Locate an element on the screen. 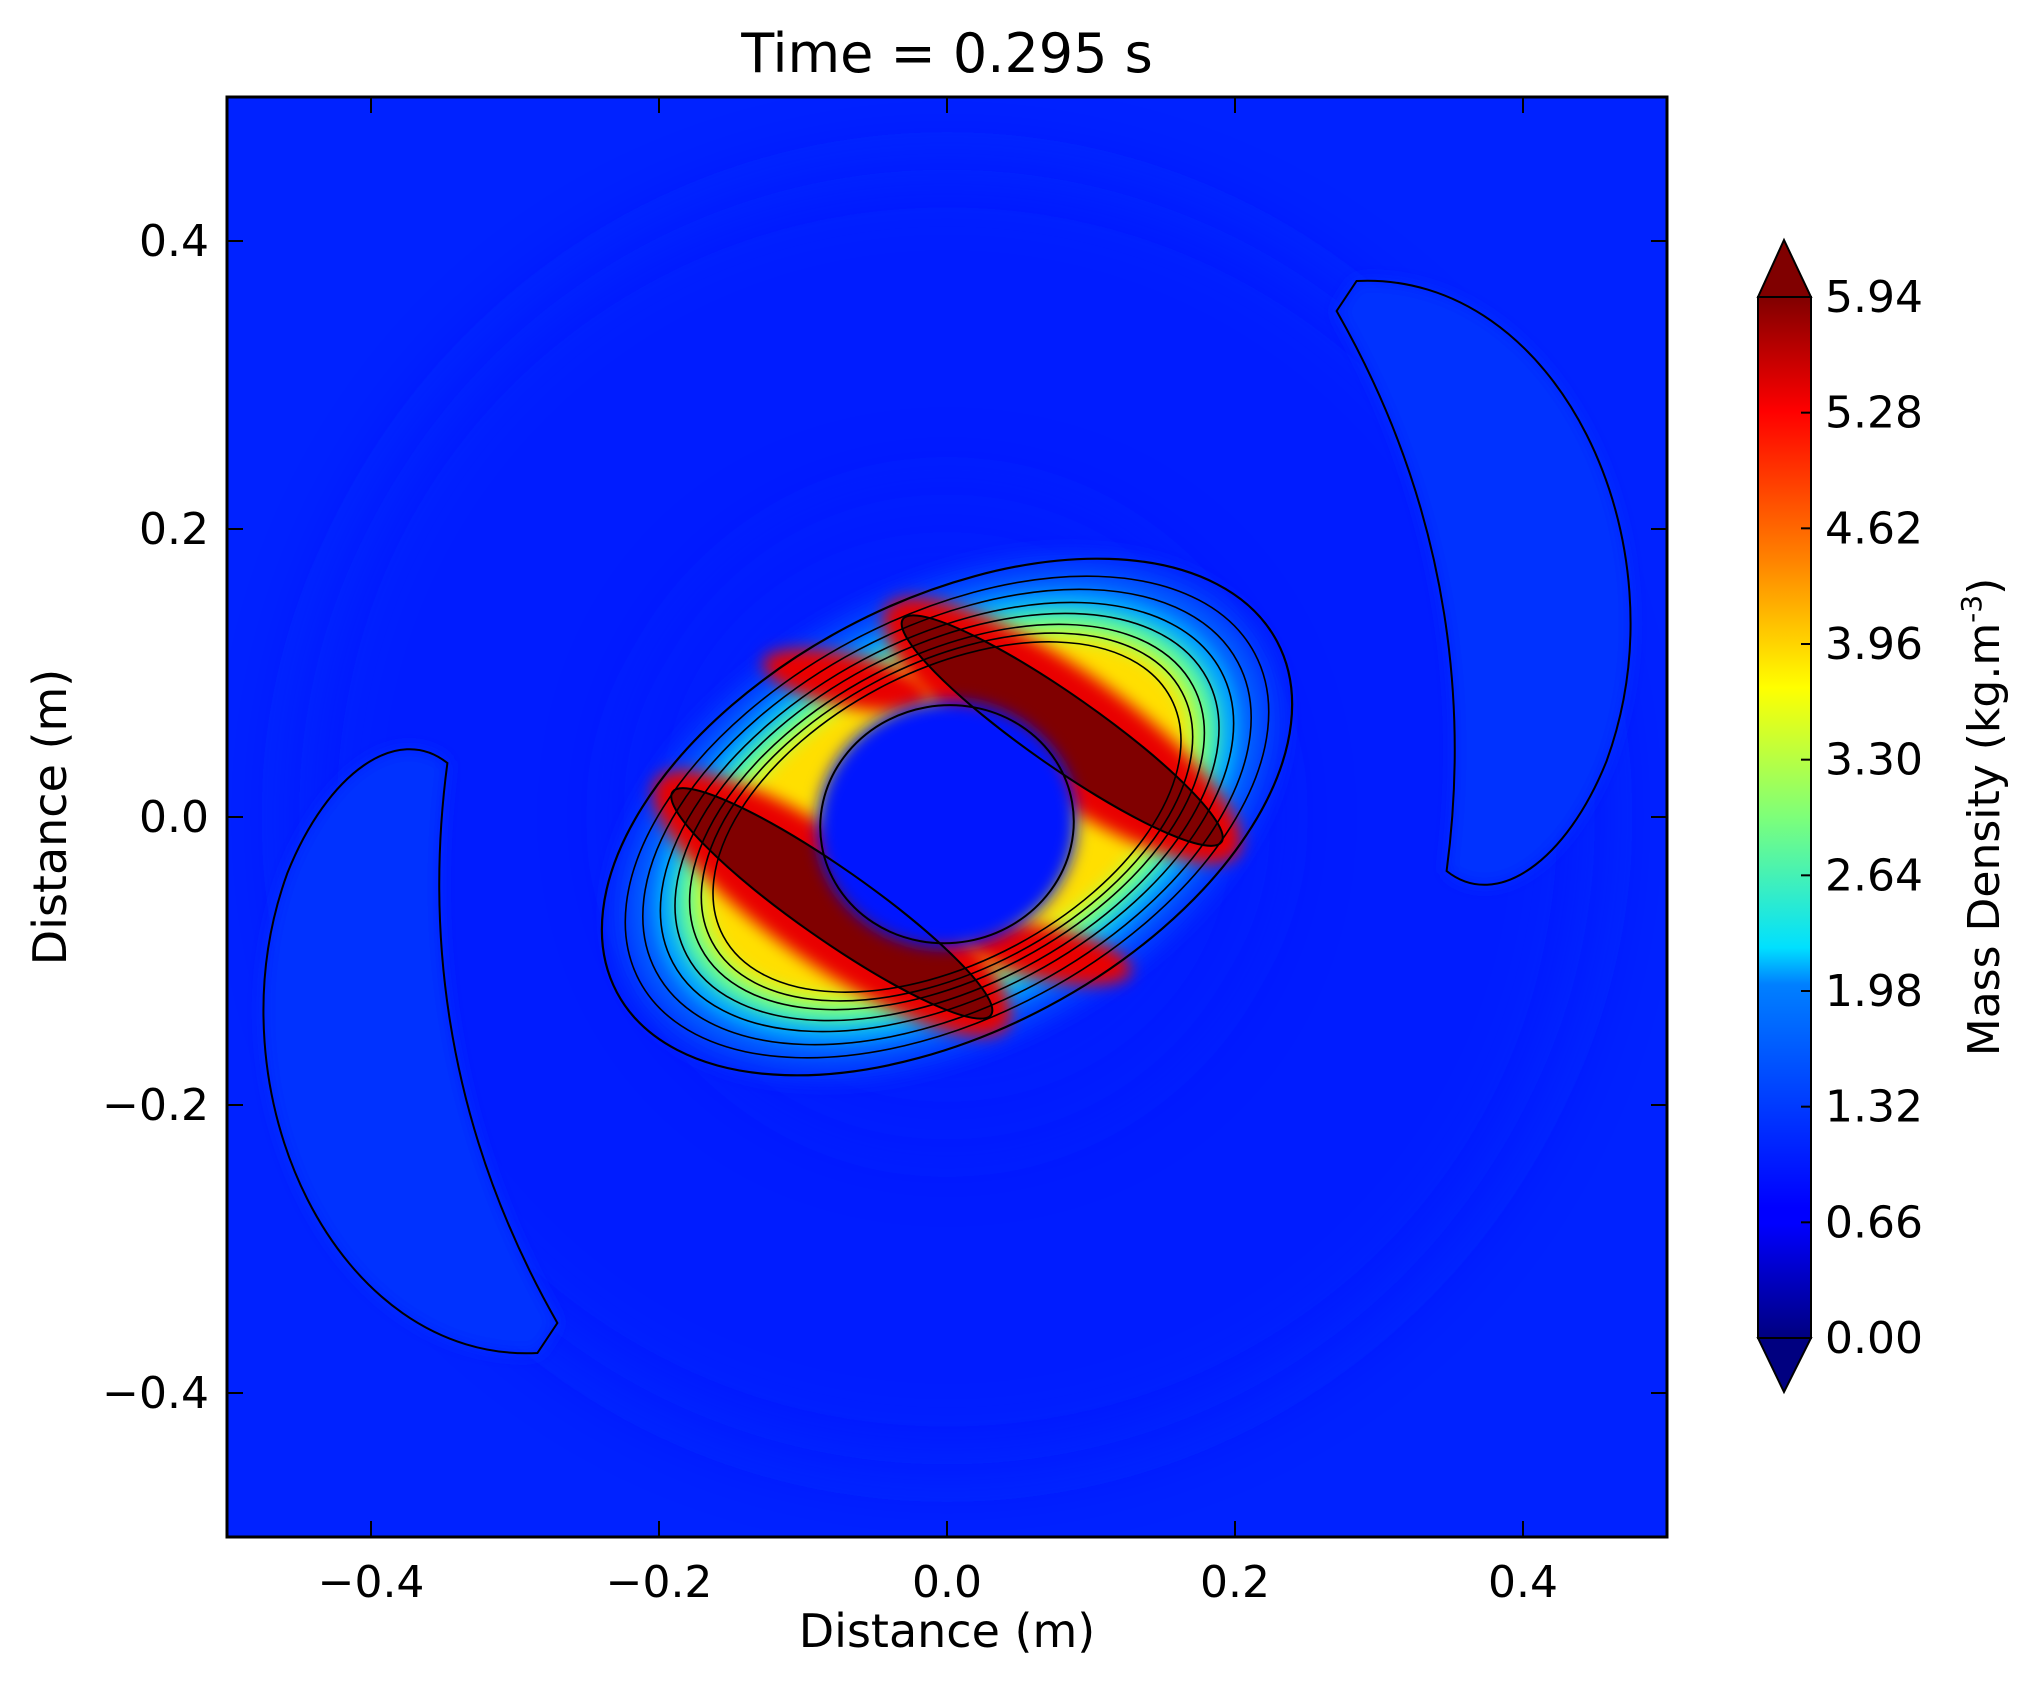  colorbar-tick-label: 4.62 is located at coordinates (1874, 528).